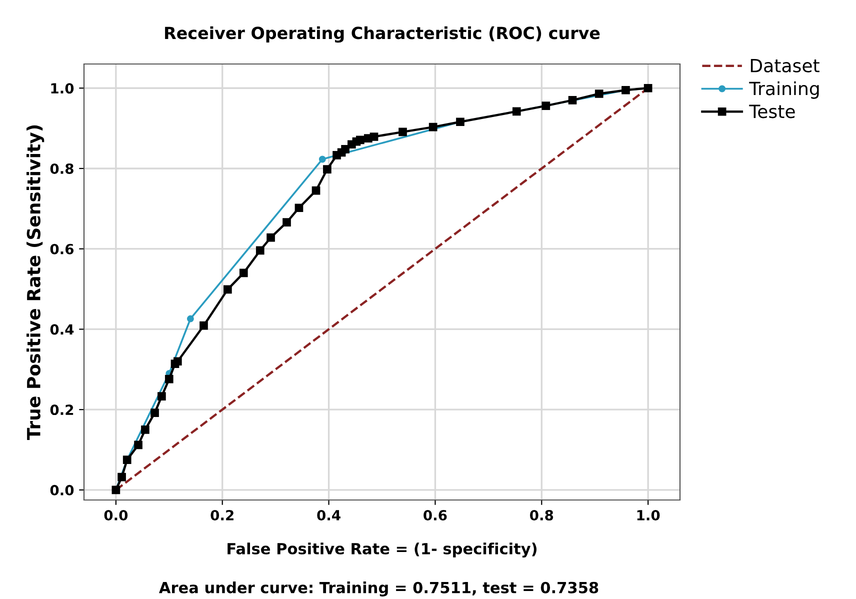  What do you see at coordinates (62, 88) in the screenshot?
I see `y-tick-label: 1.0` at bounding box center [62, 88].